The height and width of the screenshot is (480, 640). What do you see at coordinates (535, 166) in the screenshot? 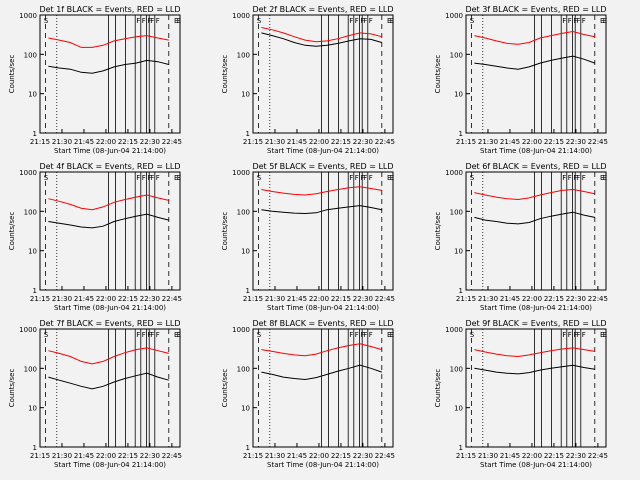
I see `chart-title: Det 6f BLACK = Events, RED = LLD` at bounding box center [535, 166].